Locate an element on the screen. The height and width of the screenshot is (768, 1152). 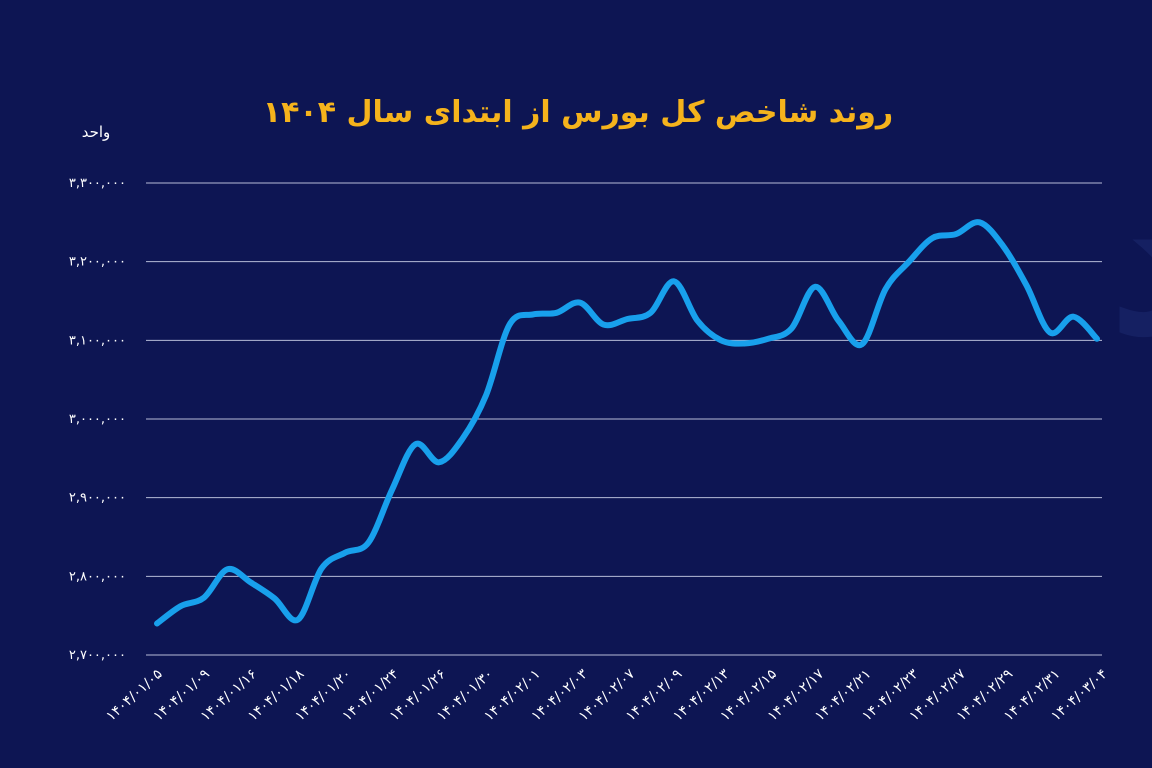
watermark-logo: دنیای اقتصاد is located at coordinates (1131, 256).